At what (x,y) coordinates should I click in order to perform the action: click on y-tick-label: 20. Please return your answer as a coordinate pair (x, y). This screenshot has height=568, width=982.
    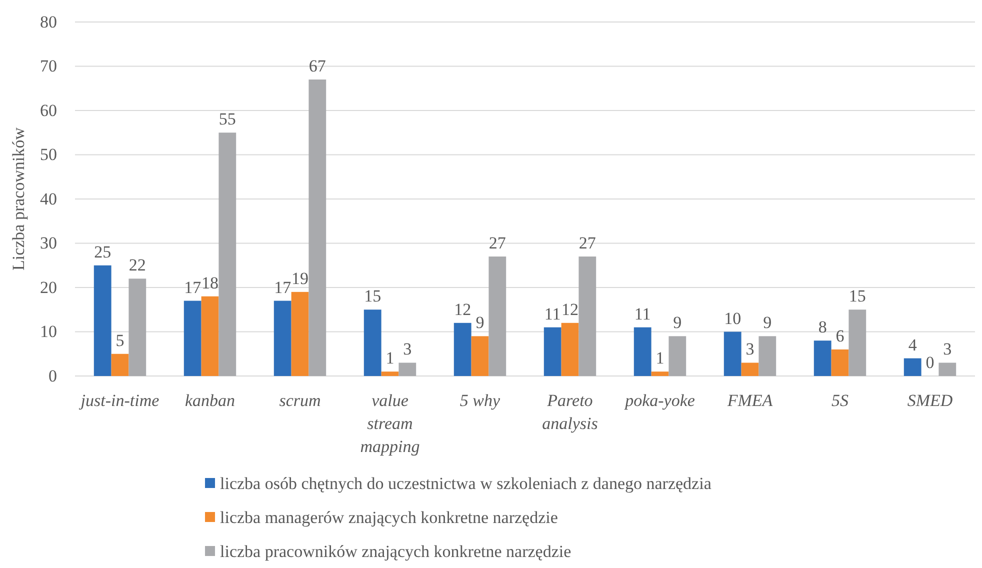
    Looking at the image, I should click on (48, 287).